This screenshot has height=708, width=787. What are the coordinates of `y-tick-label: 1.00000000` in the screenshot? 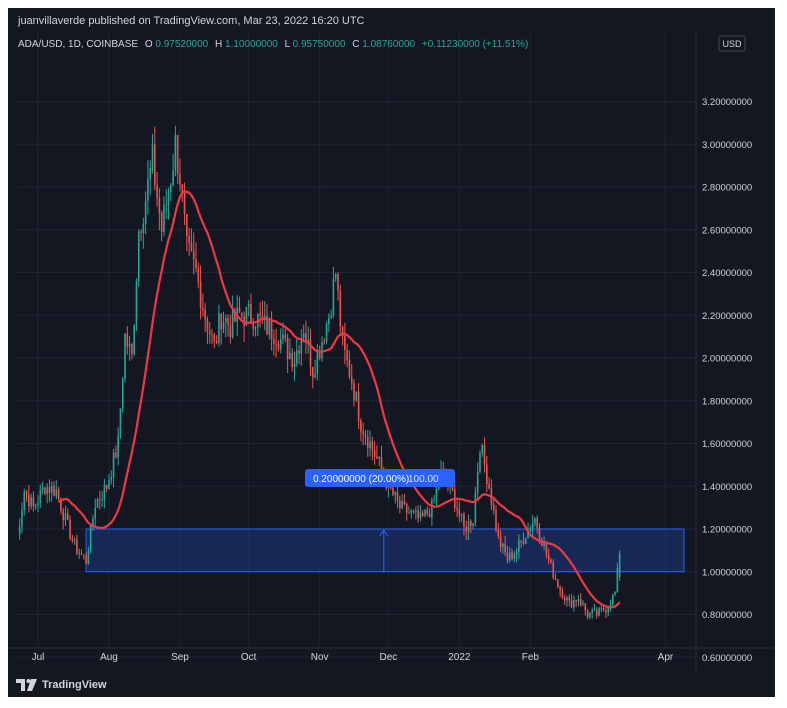 It's located at (727, 572).